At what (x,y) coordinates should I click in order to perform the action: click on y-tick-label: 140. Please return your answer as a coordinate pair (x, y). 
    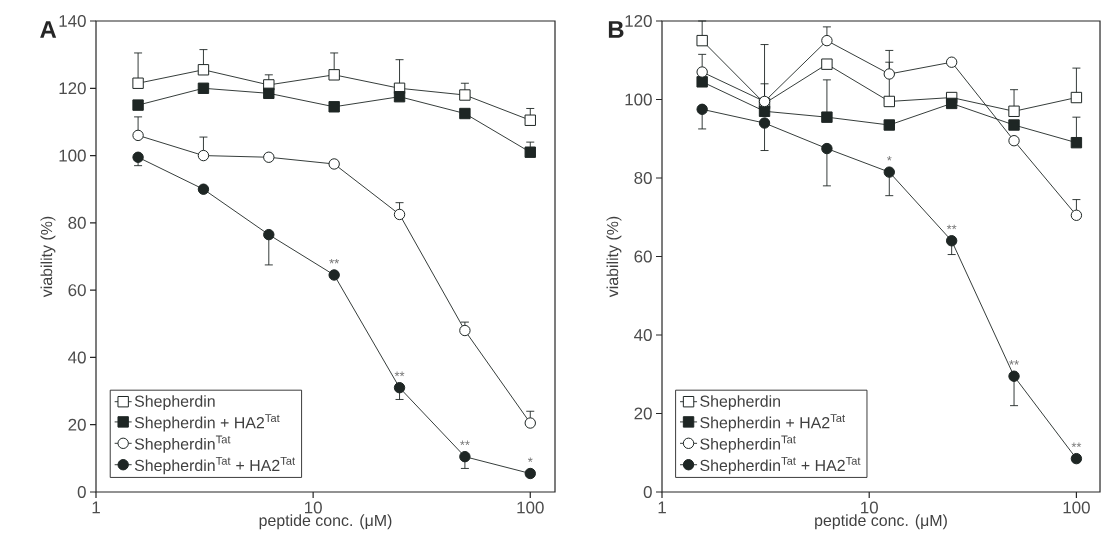
    Looking at the image, I should click on (72, 21).